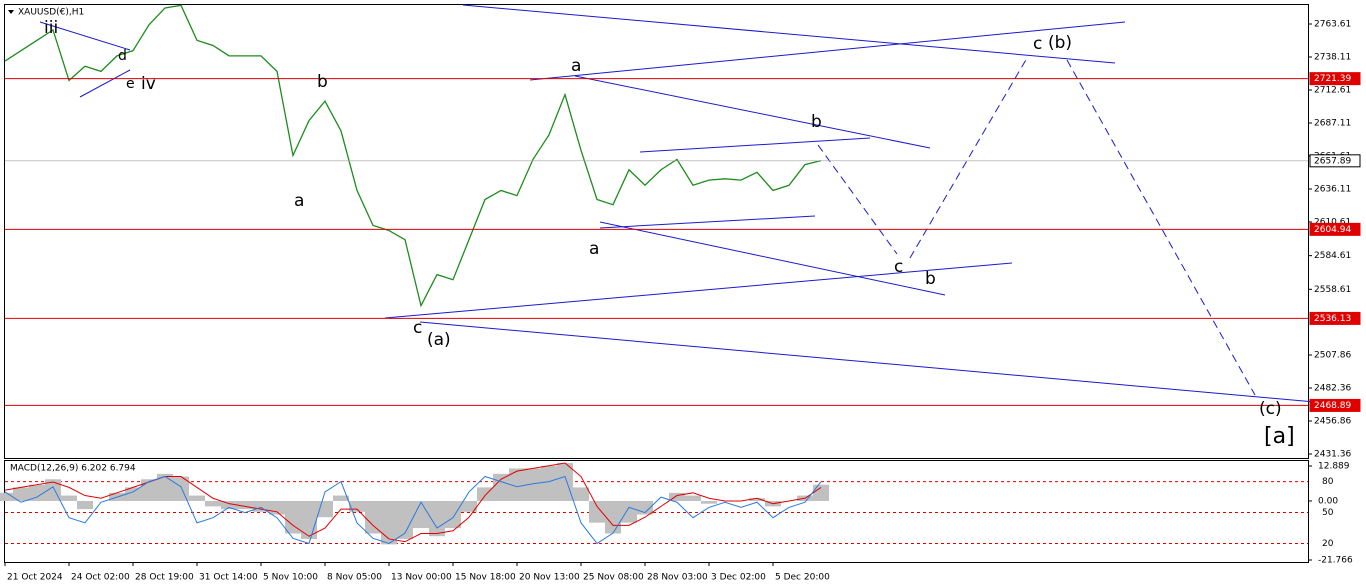 The height and width of the screenshot is (588, 1366). I want to click on wave-label: (a), so click(439, 340).